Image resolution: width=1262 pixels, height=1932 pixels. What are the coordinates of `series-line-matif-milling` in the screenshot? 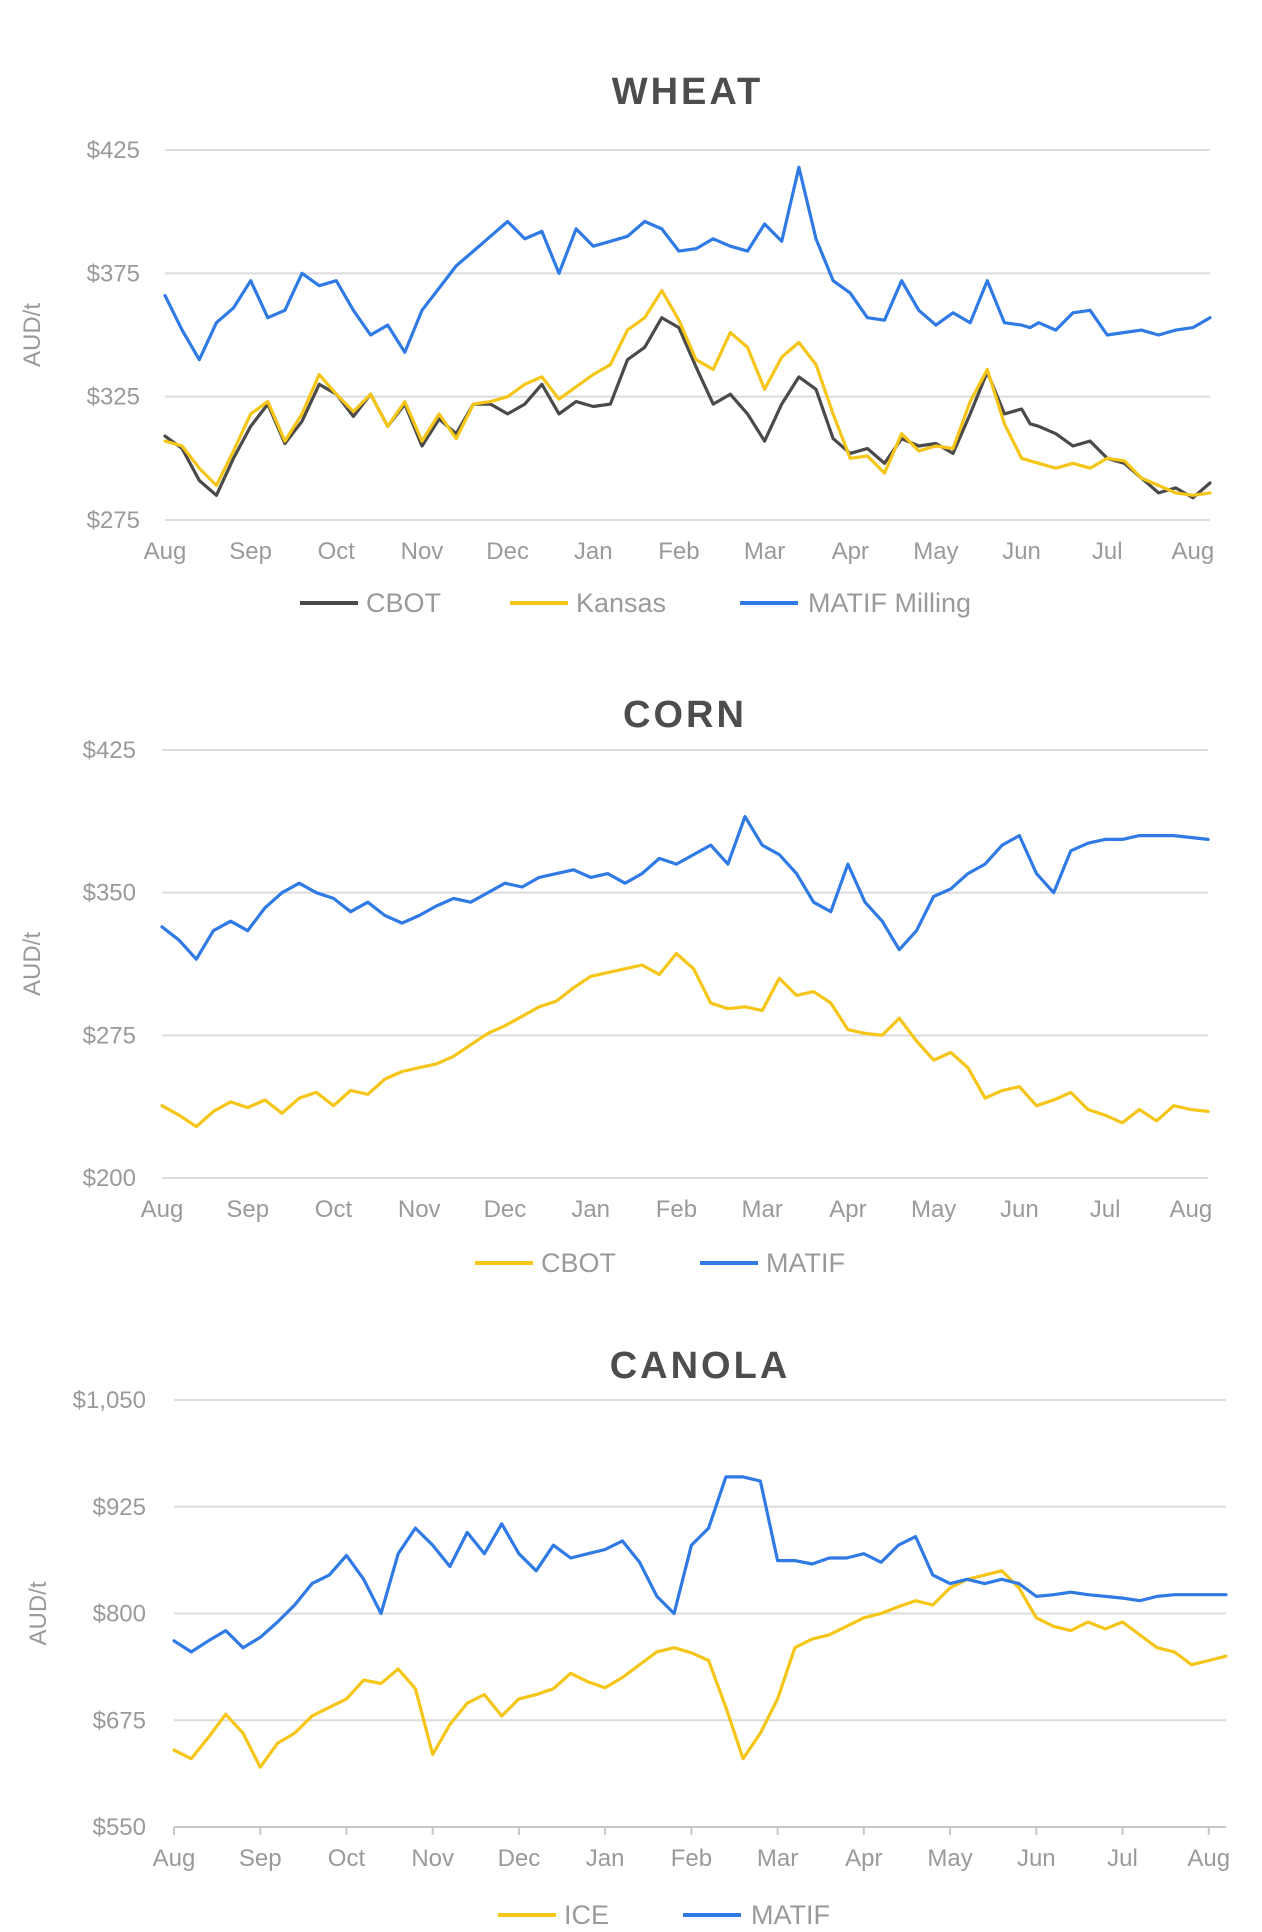 It's located at (687, 263).